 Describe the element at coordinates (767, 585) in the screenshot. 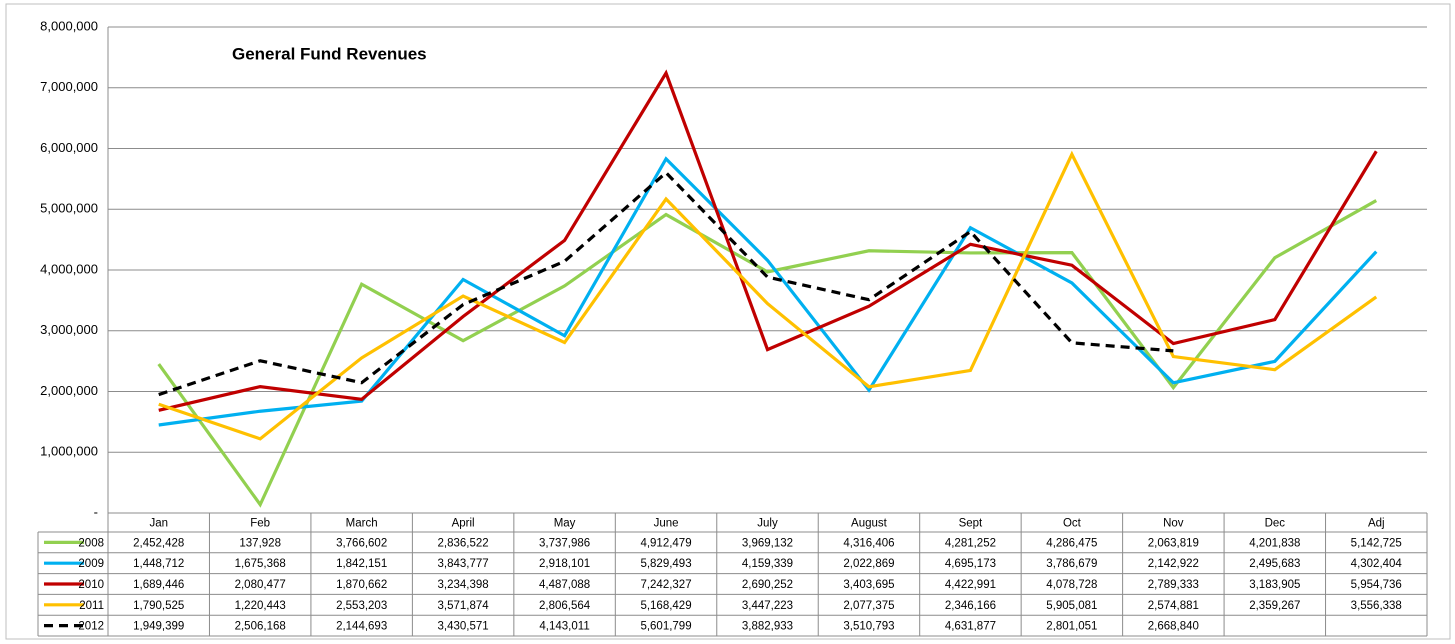

I see `table-cell: 2,690,252` at that location.